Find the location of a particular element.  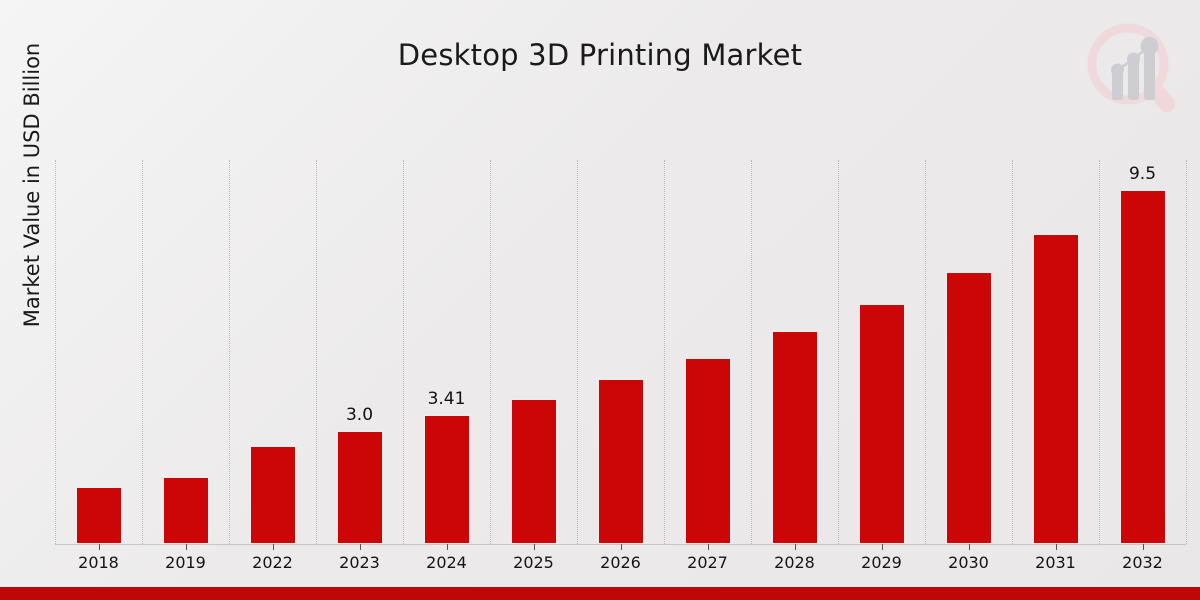

x-axis-tick-label: 2024 is located at coordinates (446, 562).